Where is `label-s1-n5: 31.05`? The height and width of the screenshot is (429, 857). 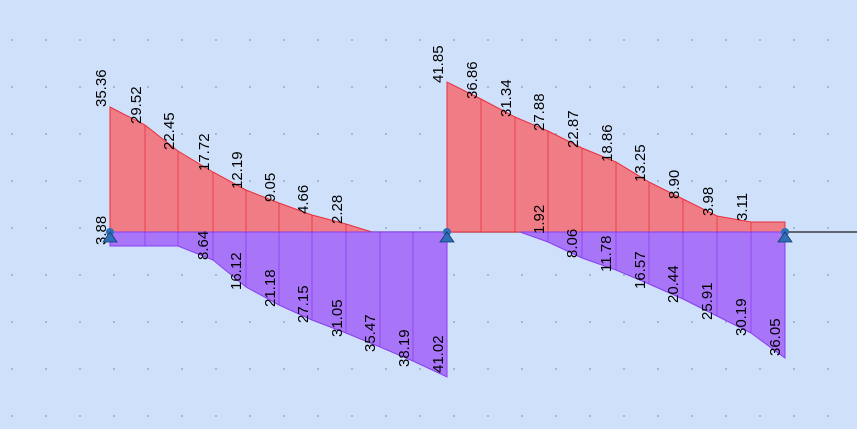 label-s1-n5: 31.05 is located at coordinates (337, 318).